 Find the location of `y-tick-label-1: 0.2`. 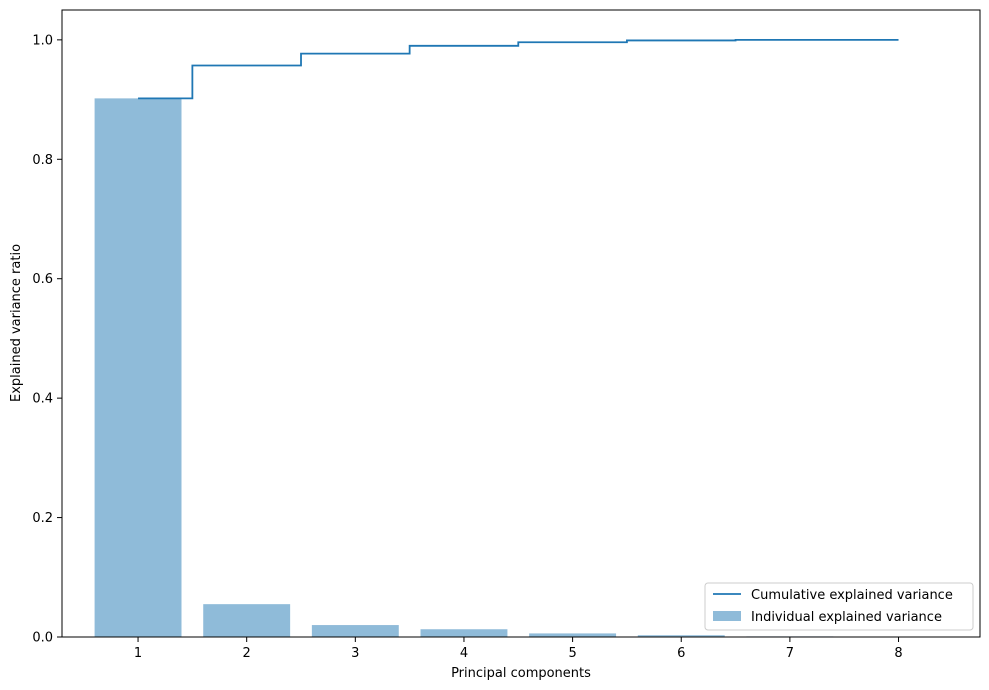

y-tick-label-1: 0.2 is located at coordinates (42, 518).